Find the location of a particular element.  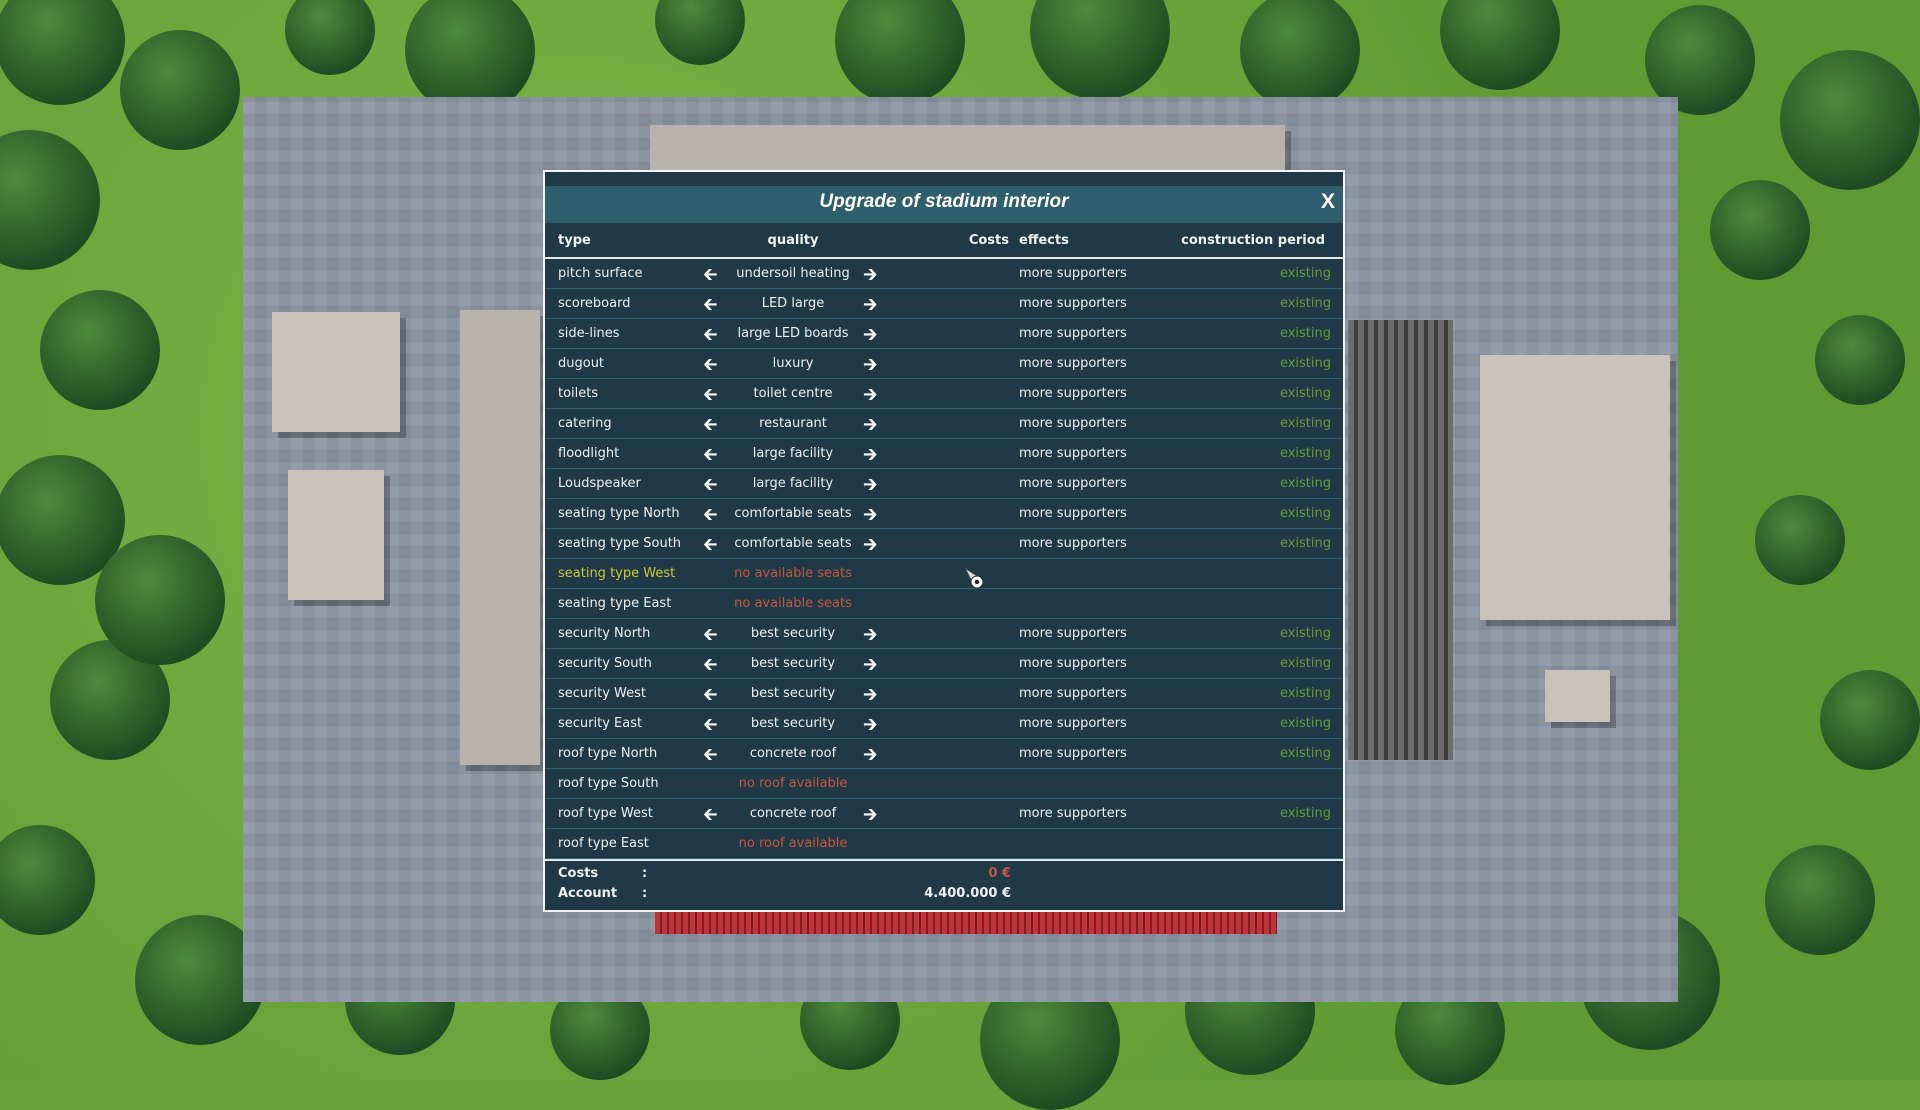

row-quality: no roof available is located at coordinates (793, 783).